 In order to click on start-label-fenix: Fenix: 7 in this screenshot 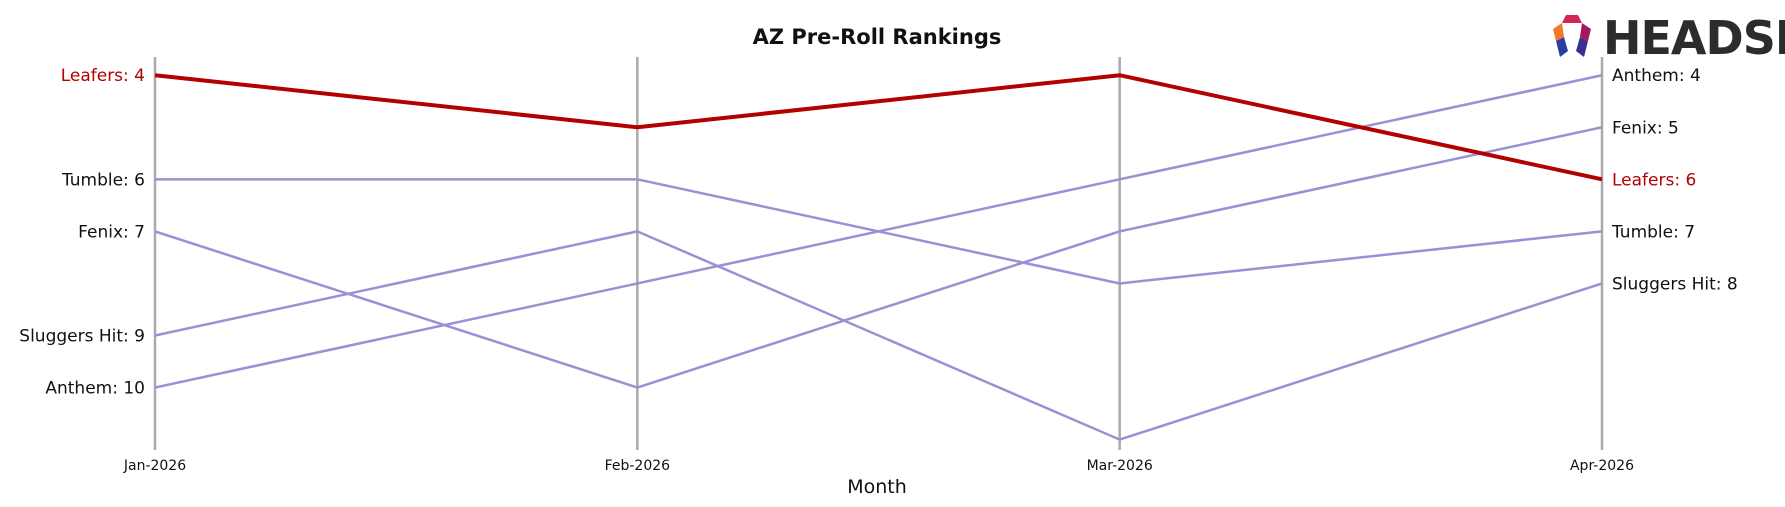, I will do `click(111, 232)`.